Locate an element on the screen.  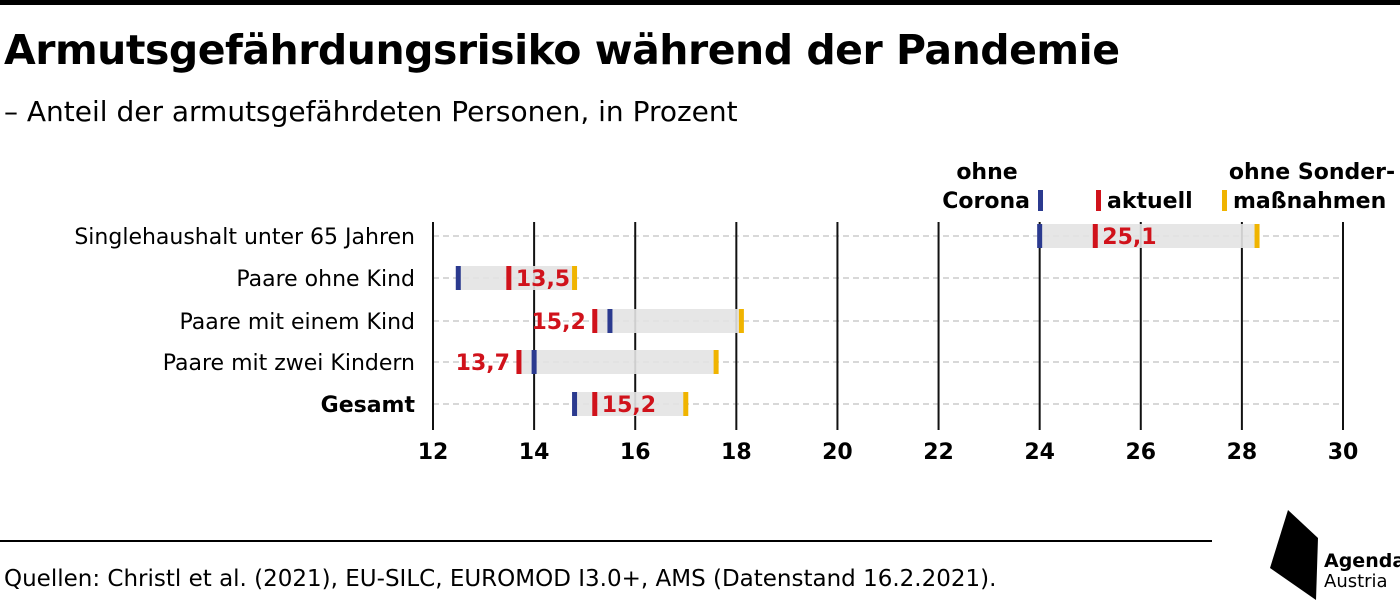
logo-mark-icon is located at coordinates (1294, 555).